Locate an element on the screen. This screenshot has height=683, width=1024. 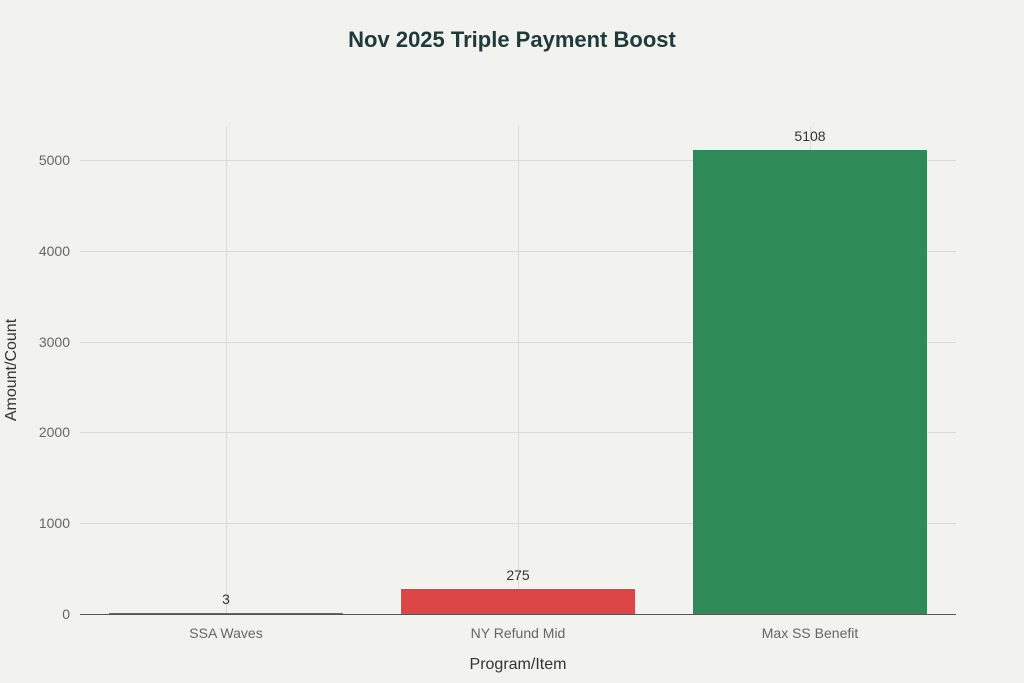
y-tick-label: 1000 is located at coordinates (54, 523).